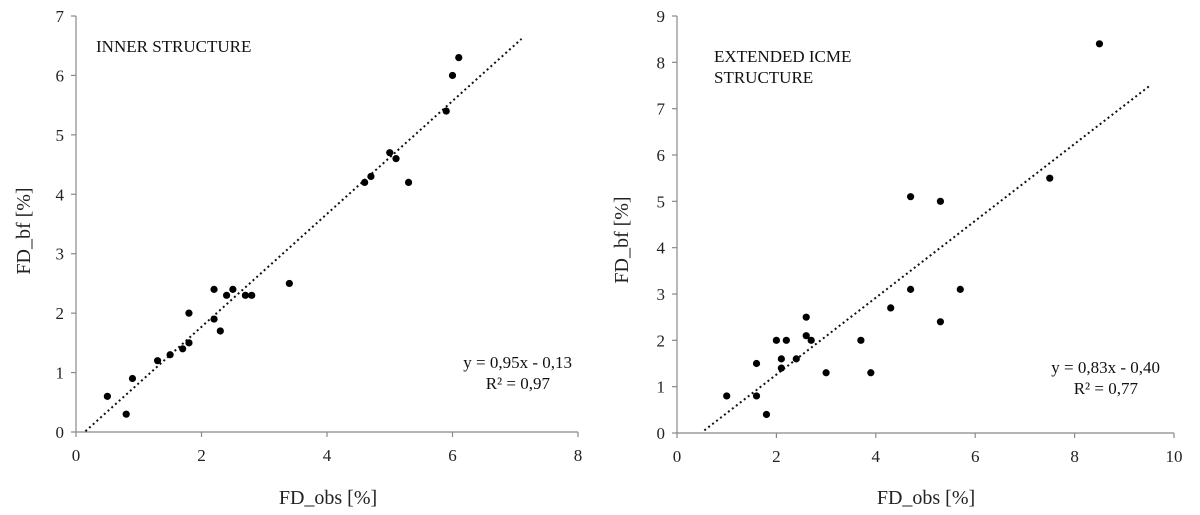  I want to click on y-tick-label: 8, so click(661, 62).